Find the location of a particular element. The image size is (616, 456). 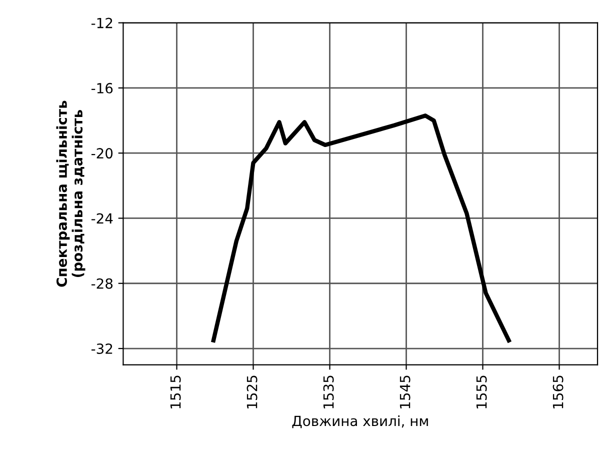

x-tick-label: 1525 is located at coordinates (252, 392).